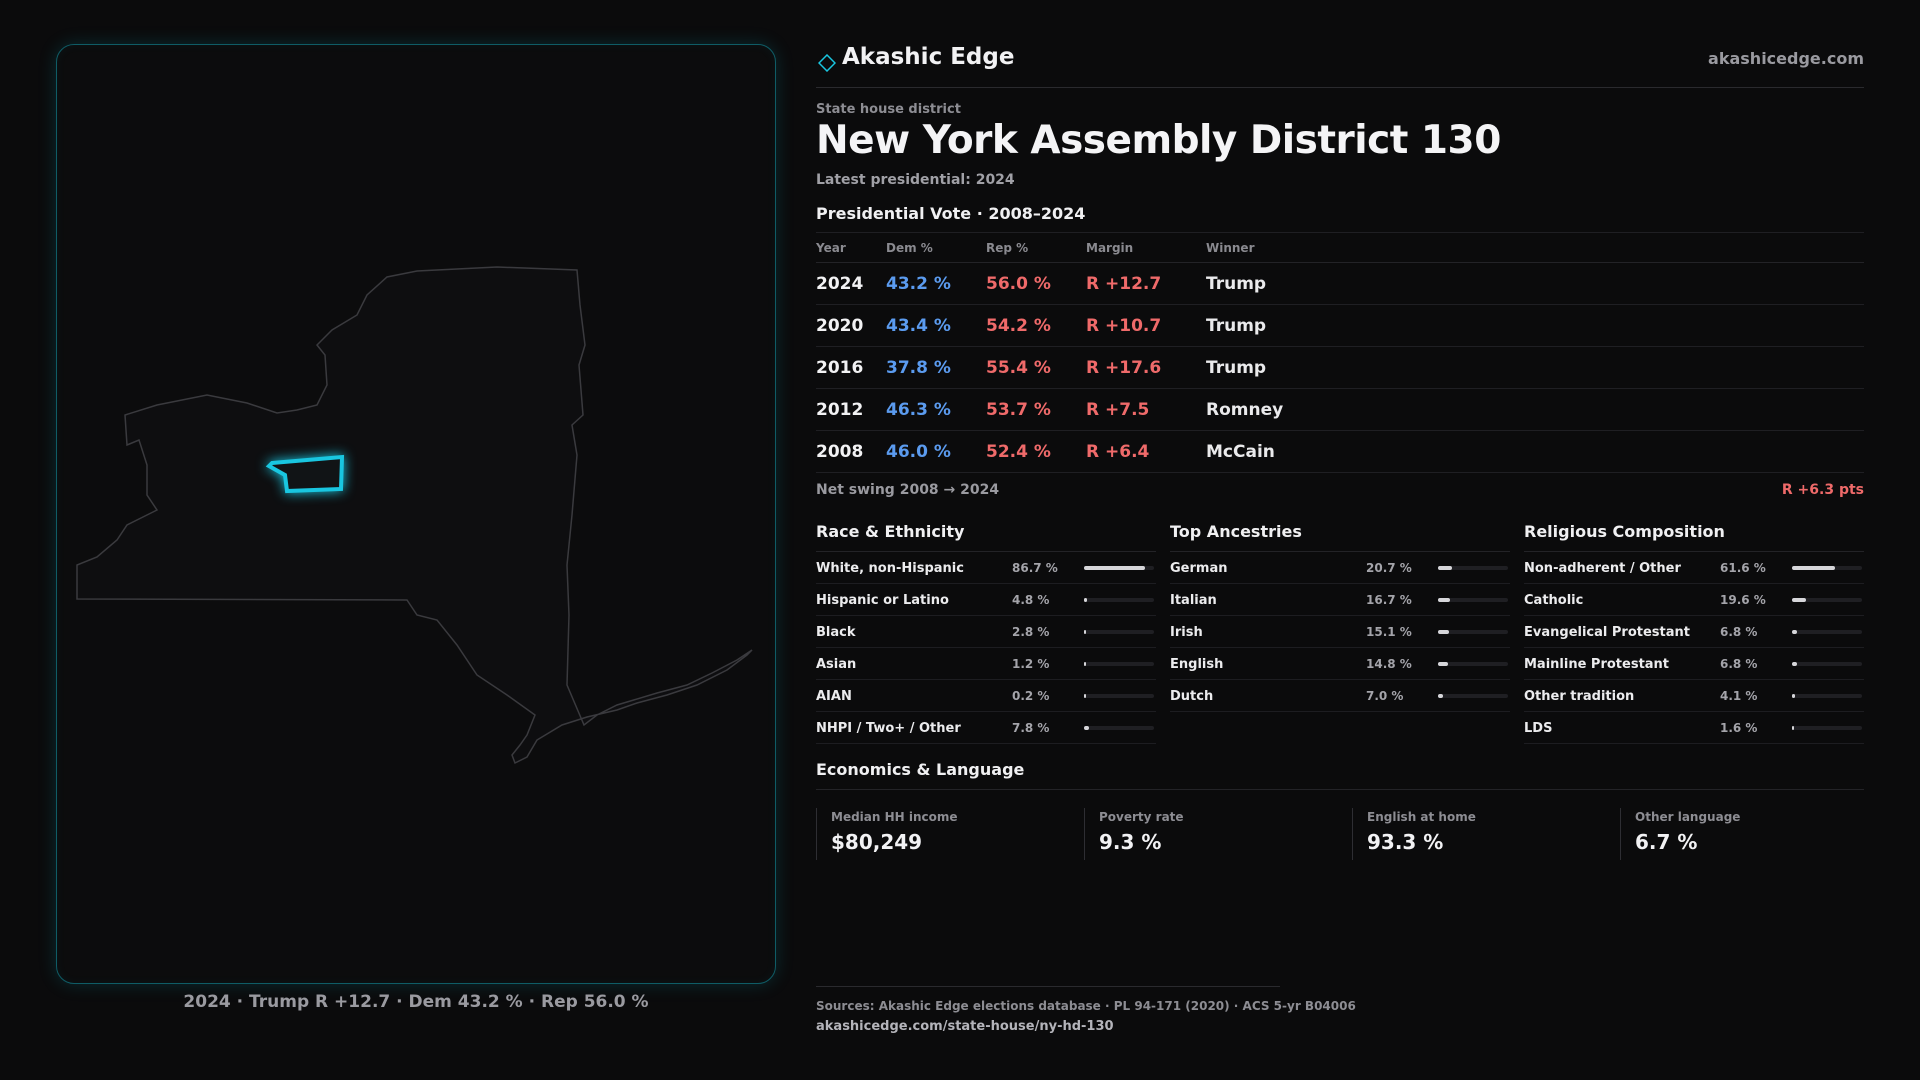  I want to click on margin-cell: R +6.4, so click(1118, 451).